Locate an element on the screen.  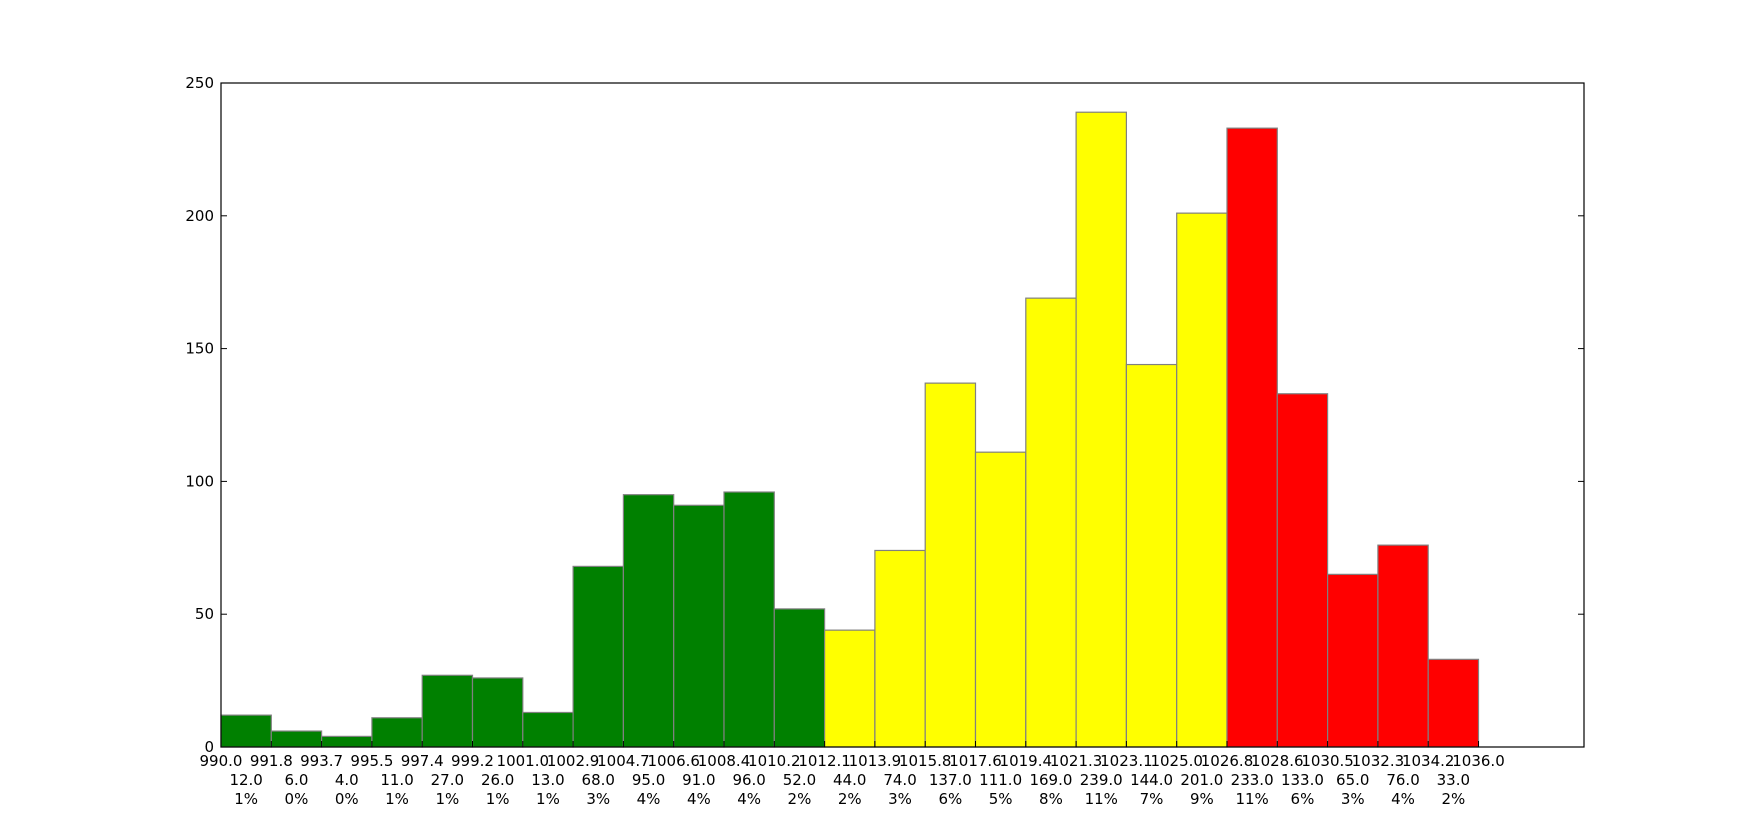
percent-label-14: 6% is located at coordinates (950, 799).